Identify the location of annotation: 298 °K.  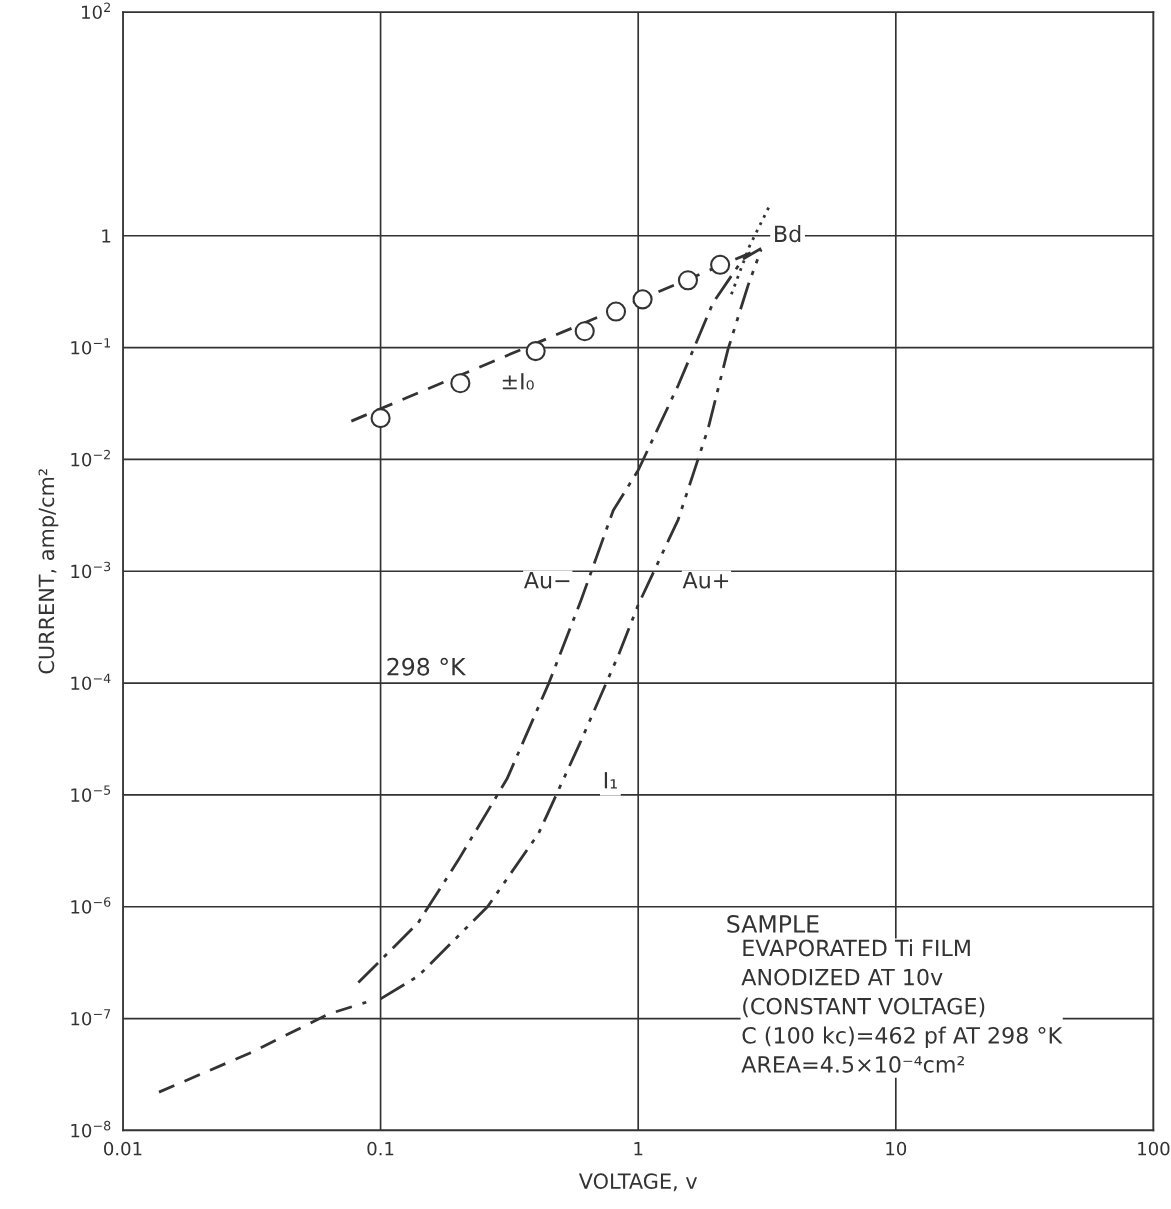
(427, 666).